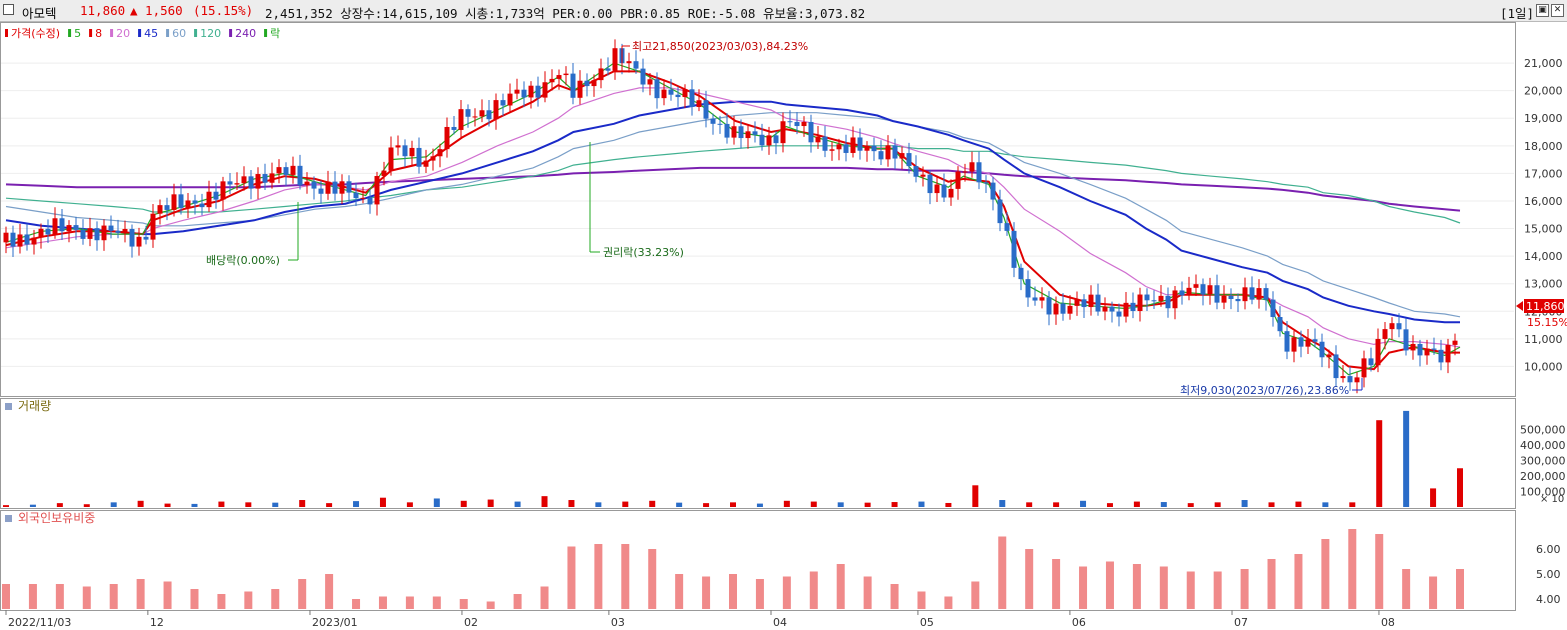 This screenshot has width=1567, height=630. Describe the element at coordinates (1543, 284) in the screenshot. I see `price-tick-label: 13,000` at that location.